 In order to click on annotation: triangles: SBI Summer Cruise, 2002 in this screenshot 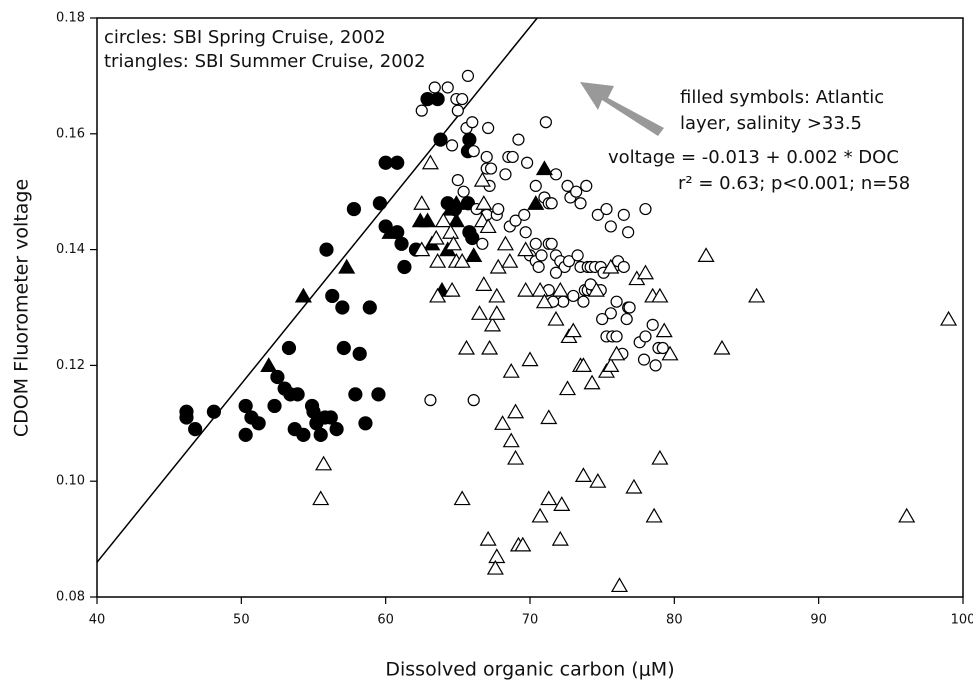, I will do `click(265, 61)`.